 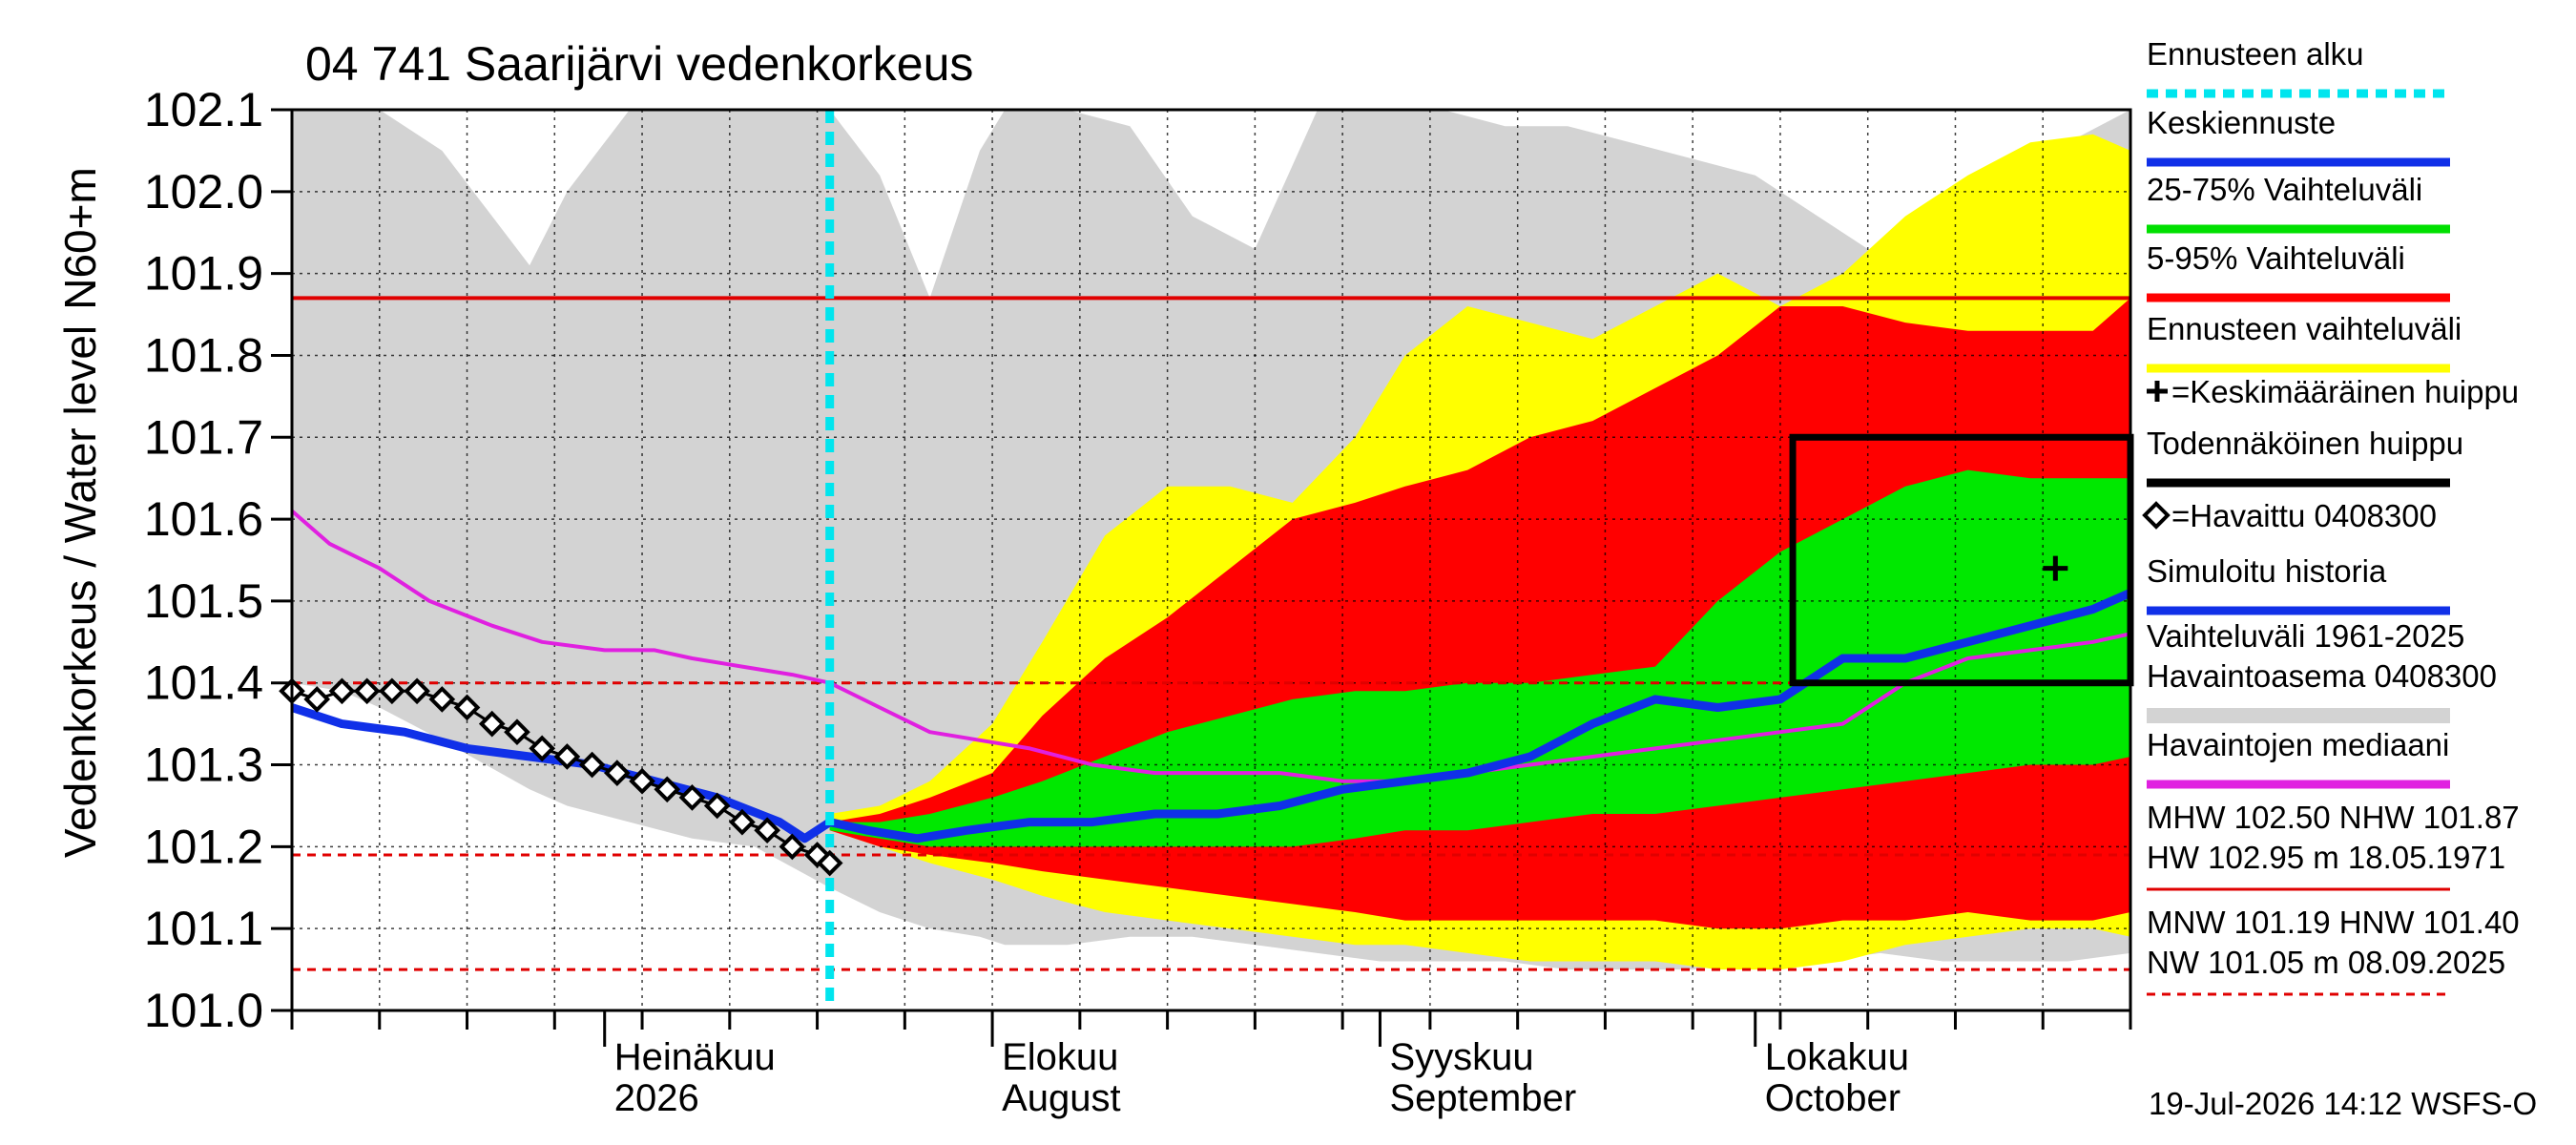 I want to click on legend-label: Todennäköinen huippu, so click(x=2305, y=444).